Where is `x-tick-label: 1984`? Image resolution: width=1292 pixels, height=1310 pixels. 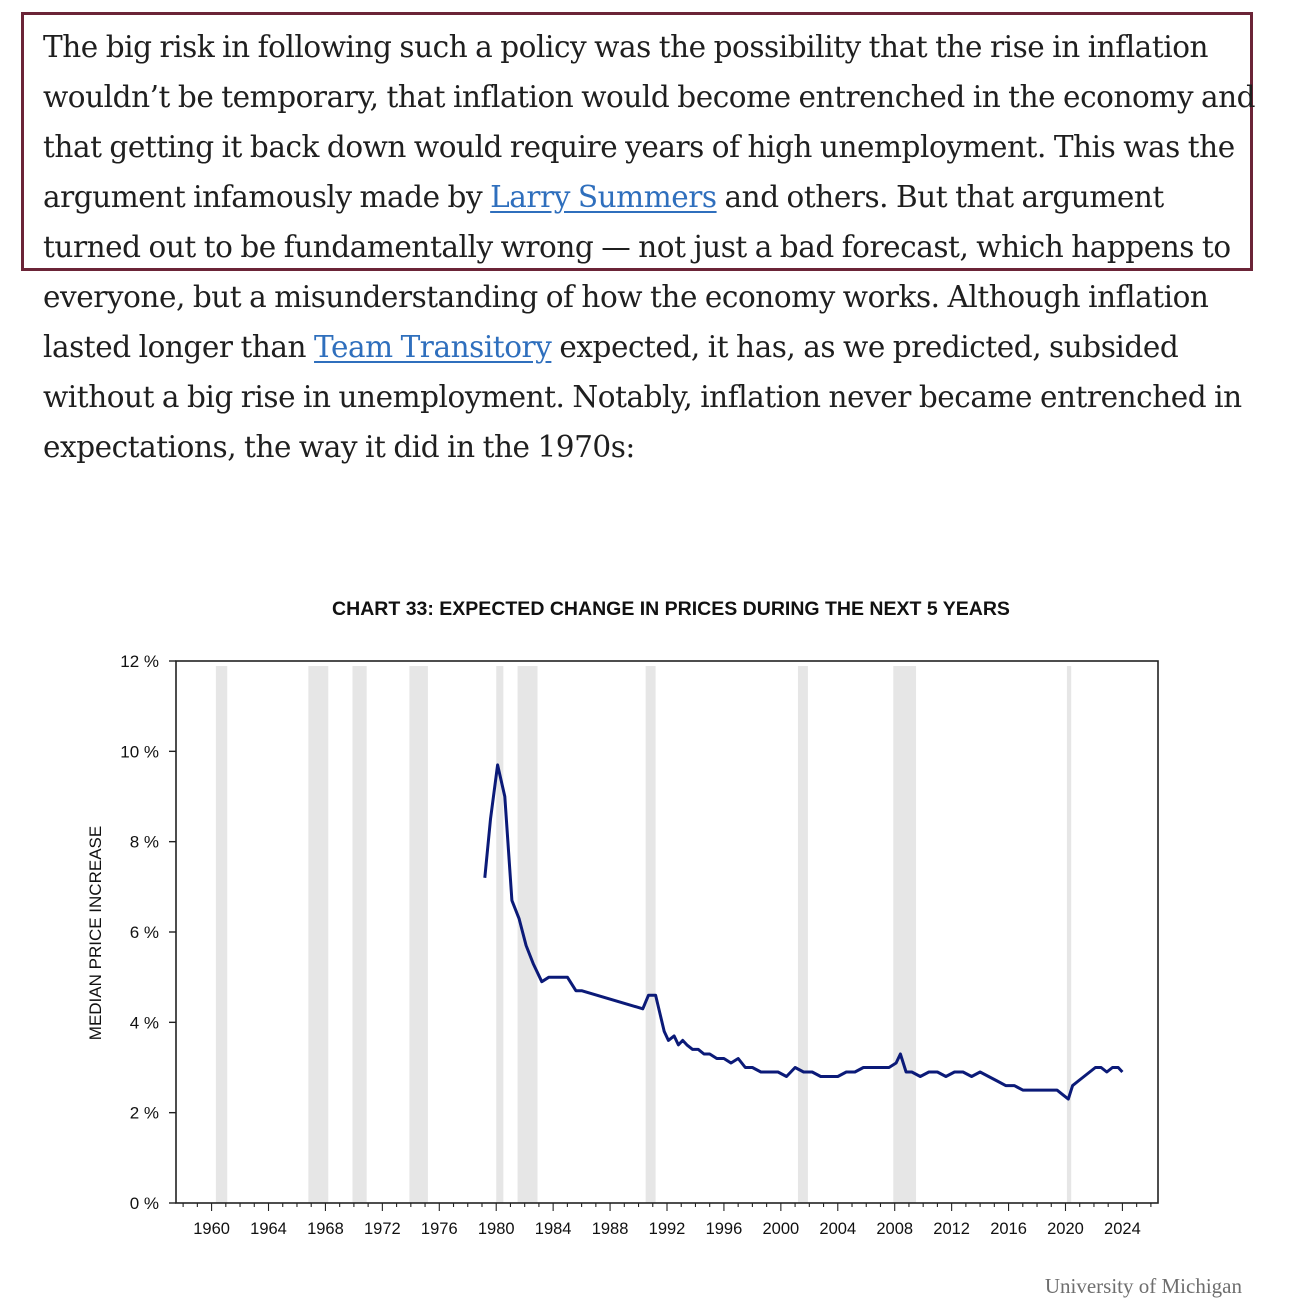
x-tick-label: 1984 is located at coordinates (553, 1229).